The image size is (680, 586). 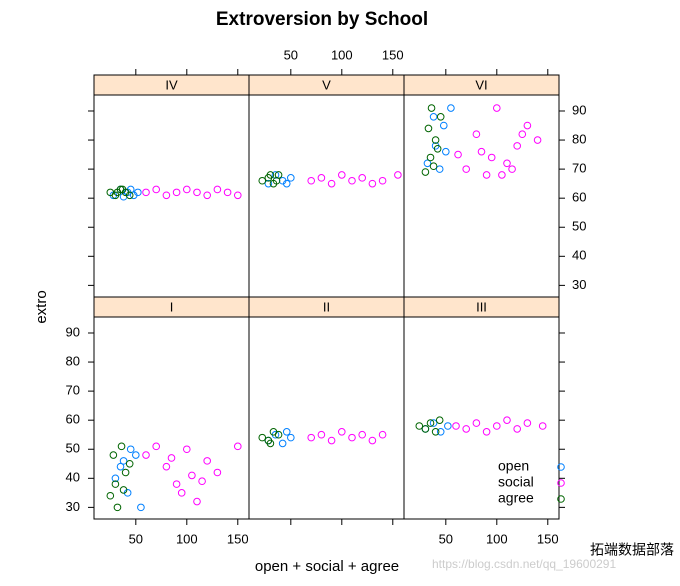 I want to click on y-tick-label: 90, so click(x=579, y=109).